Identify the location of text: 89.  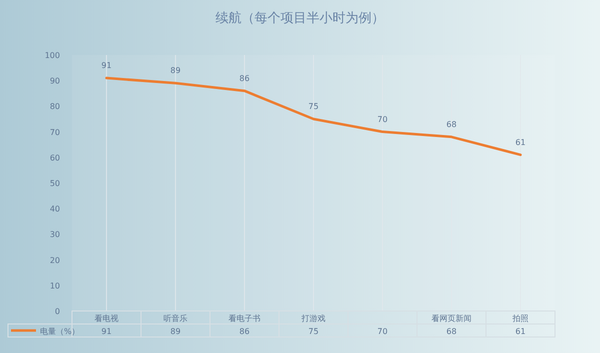
(175, 331).